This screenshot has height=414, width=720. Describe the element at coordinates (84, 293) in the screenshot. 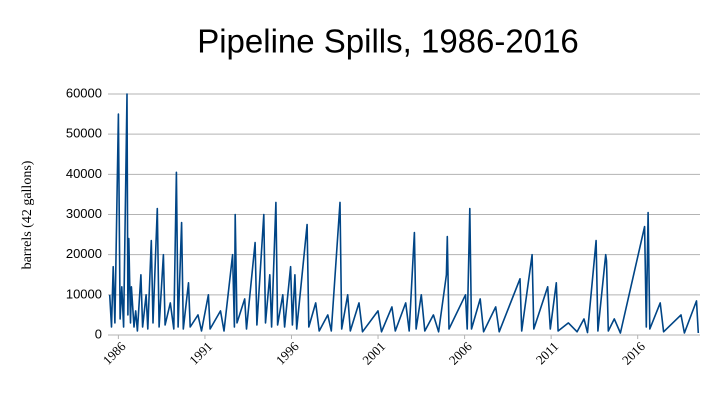

I see `y-tick-label: 10000` at that location.